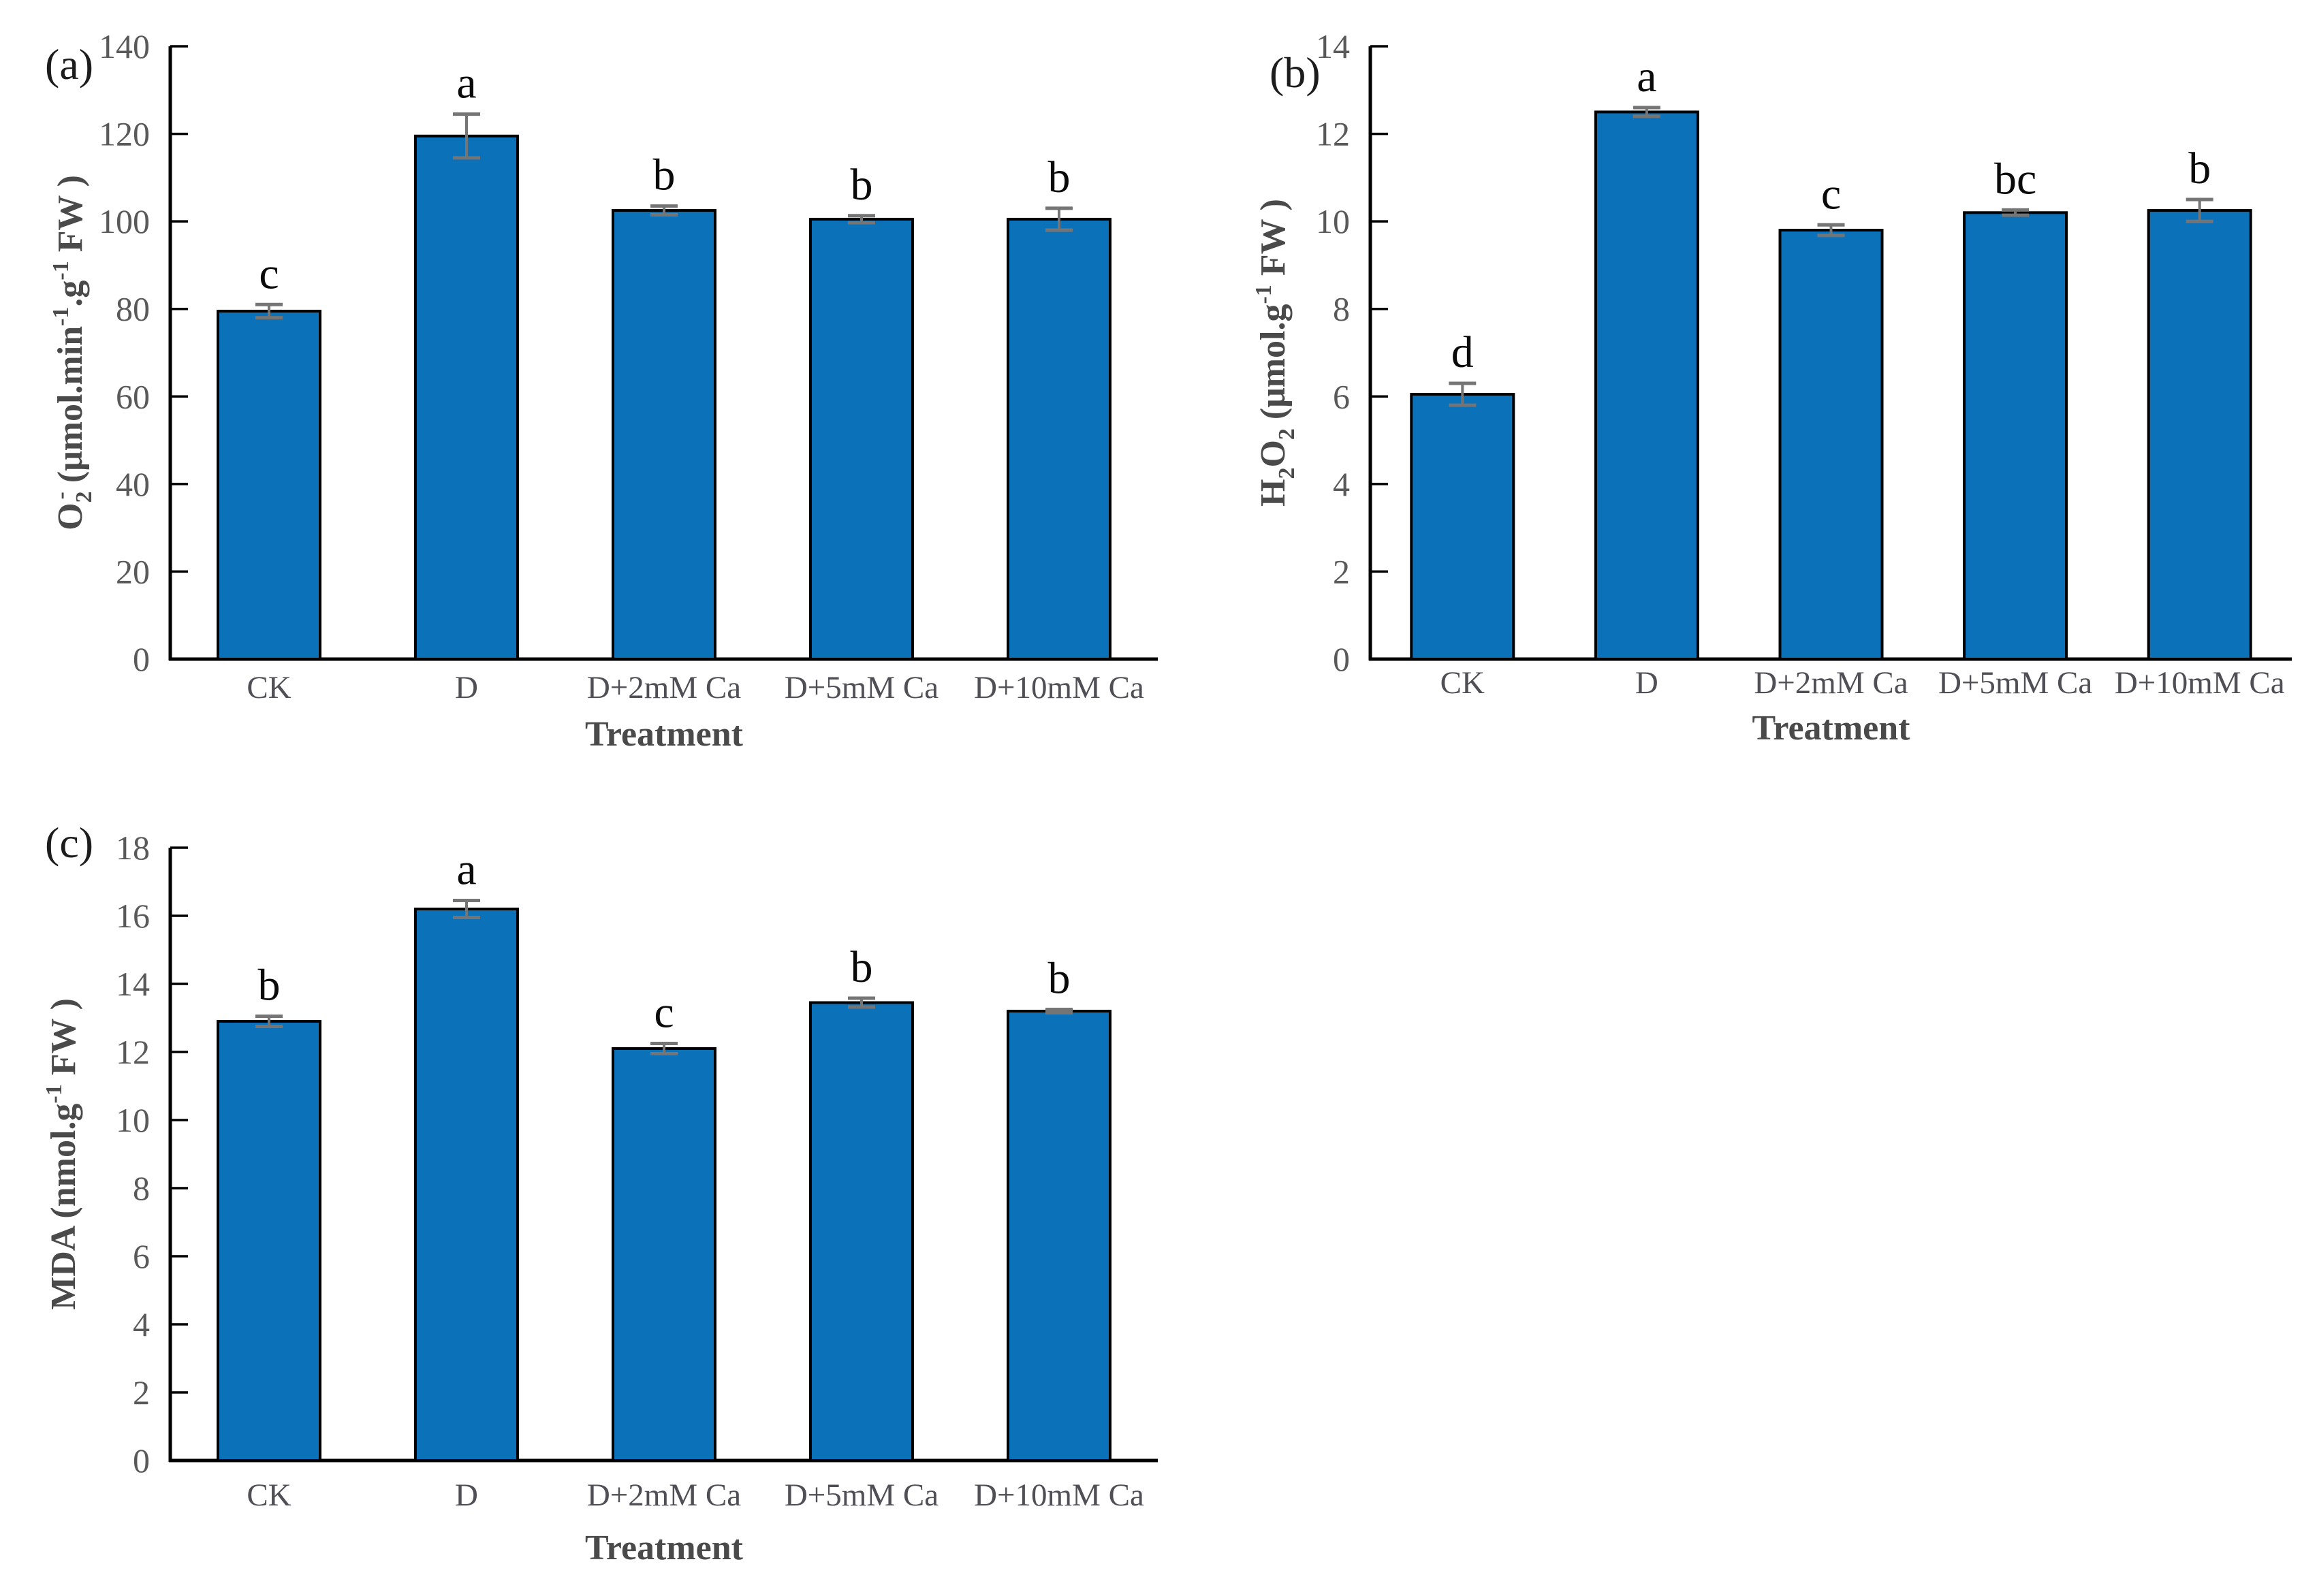 Image resolution: width=2302 pixels, height=1596 pixels. I want to click on y-axis-title: O2- (μmol.min-1.g-1 FW ), so click(73, 353).